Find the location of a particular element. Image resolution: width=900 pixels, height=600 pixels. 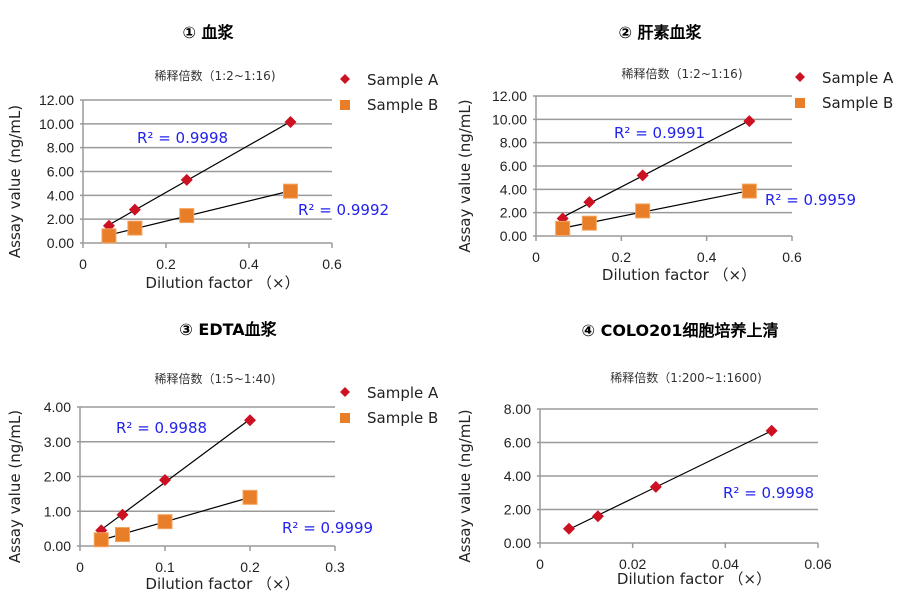

r-squared-label: R² = 0.9959 is located at coordinates (810, 200).